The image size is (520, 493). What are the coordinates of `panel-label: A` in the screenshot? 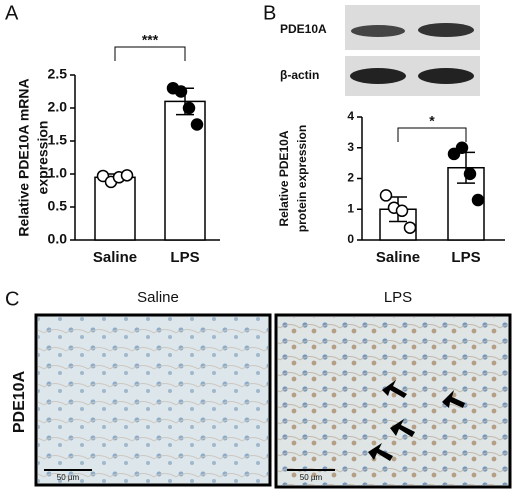 It's located at (12, 13).